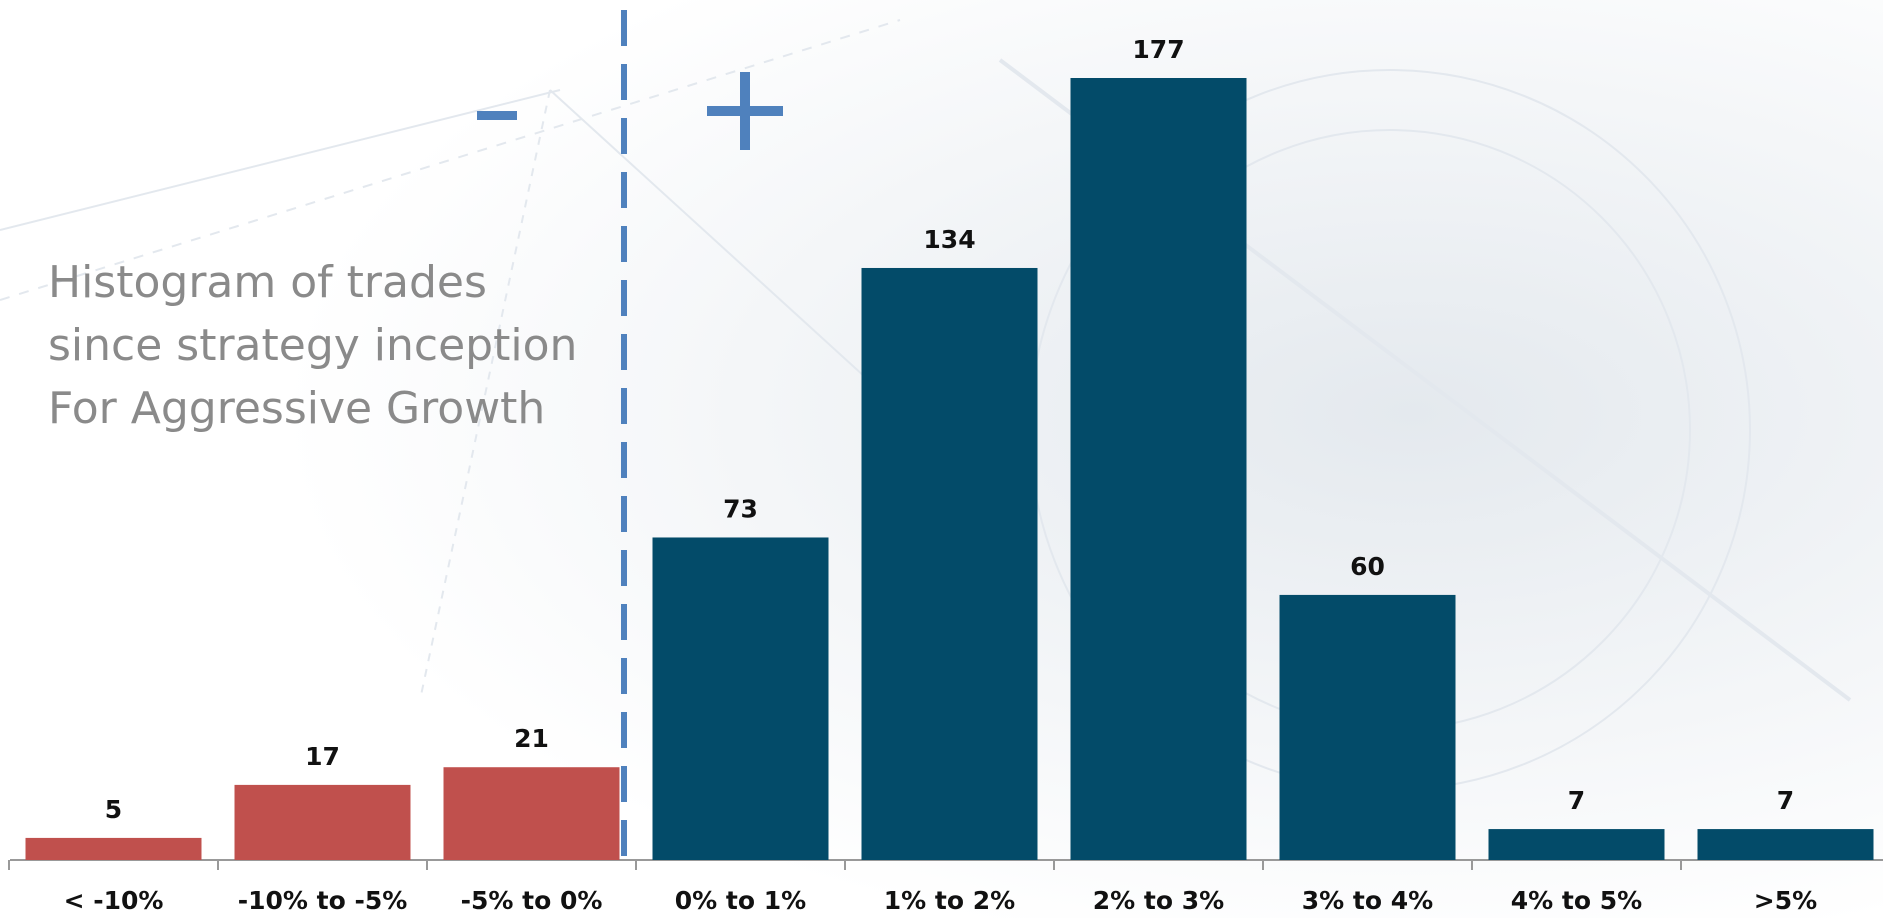  I want to click on value-label: 73, so click(740, 508).